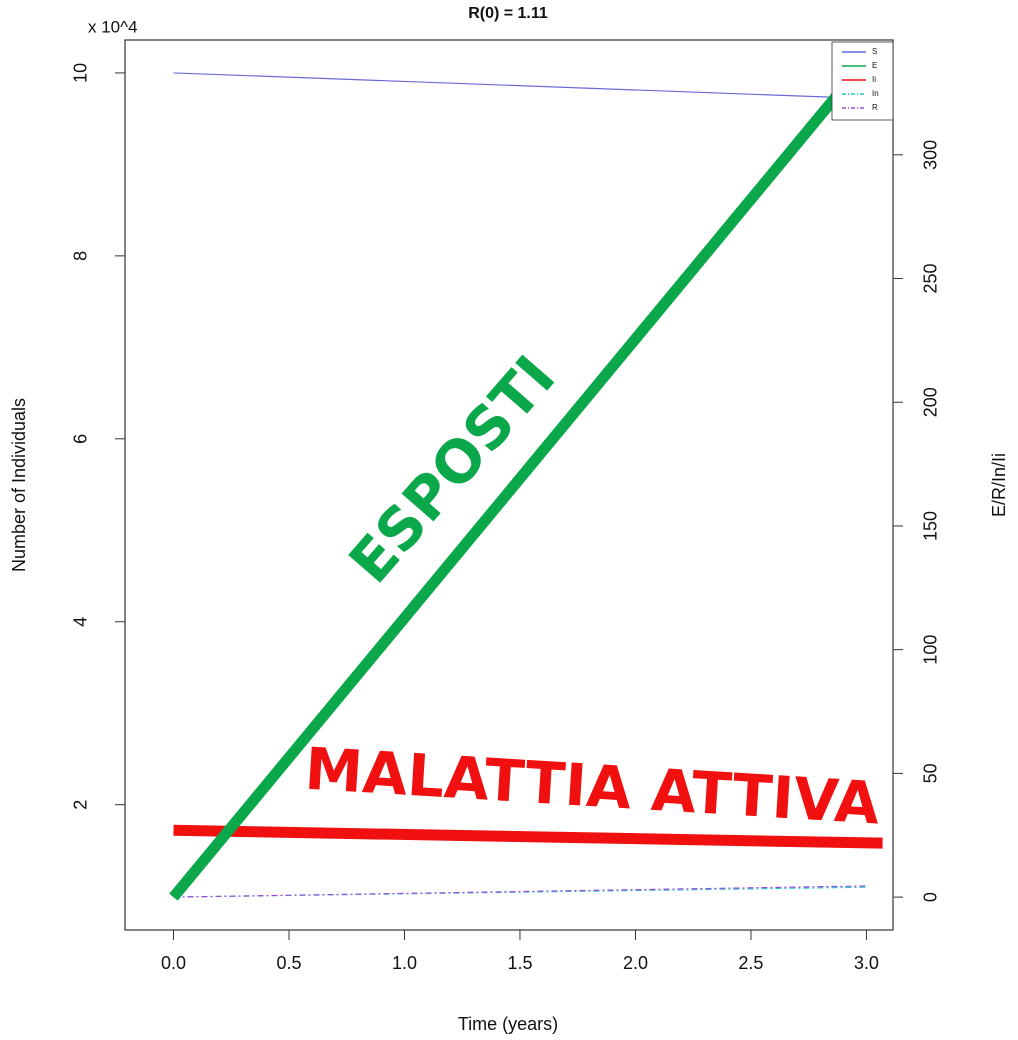 The width and height of the screenshot is (1018, 1040). Describe the element at coordinates (931, 773) in the screenshot. I see `y2-tick-label: 50` at that location.